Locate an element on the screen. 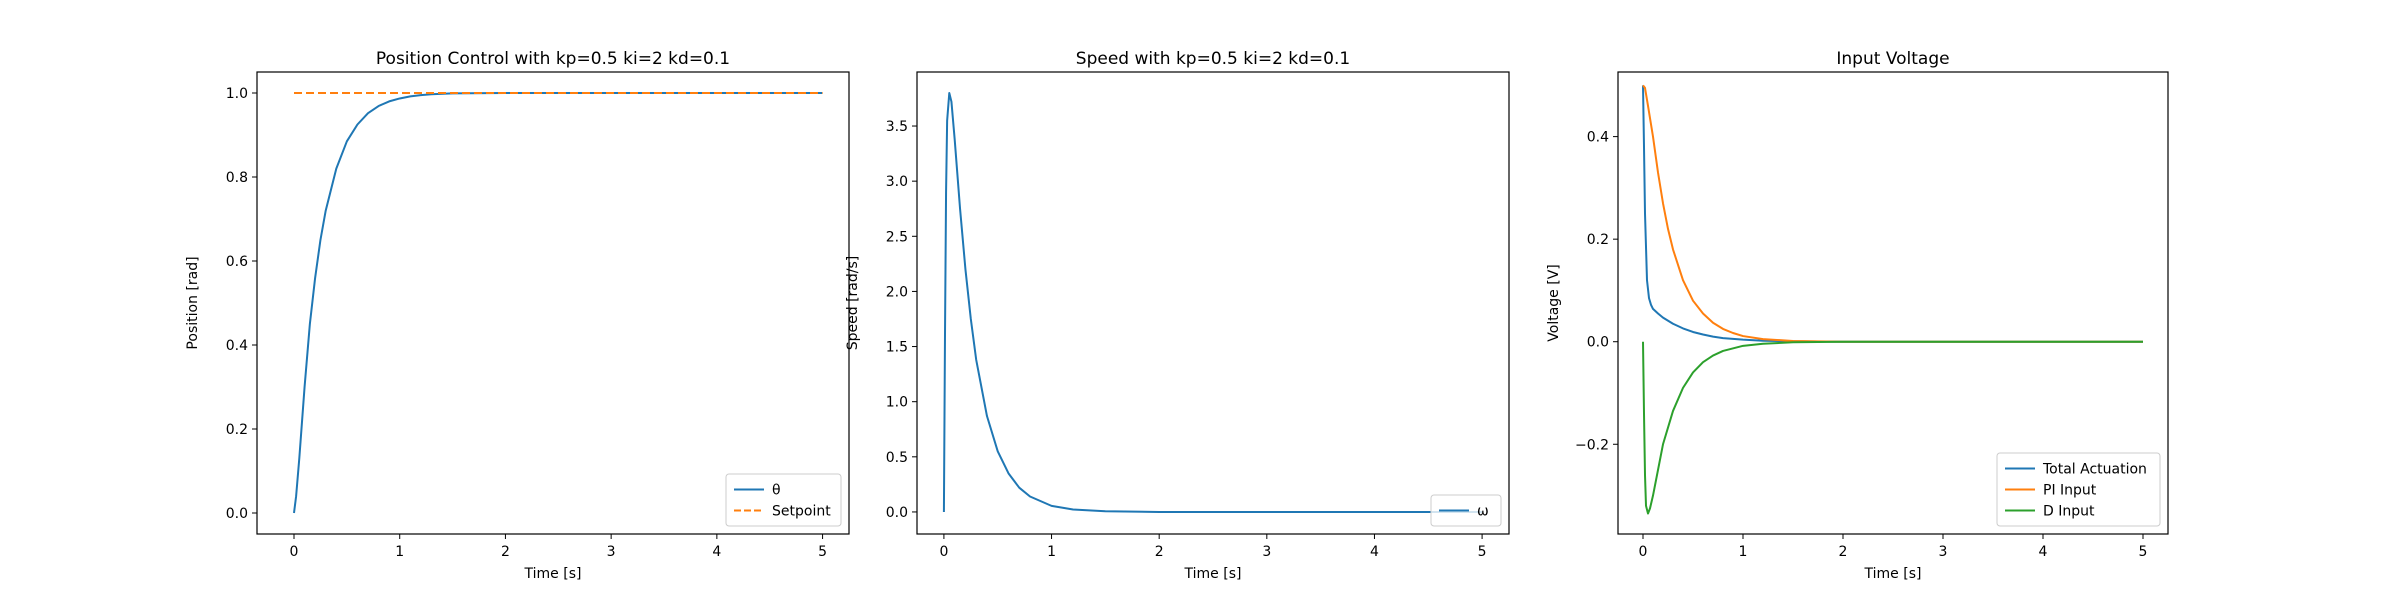 This screenshot has width=2400, height=600. legend-label: ω is located at coordinates (1483, 512).